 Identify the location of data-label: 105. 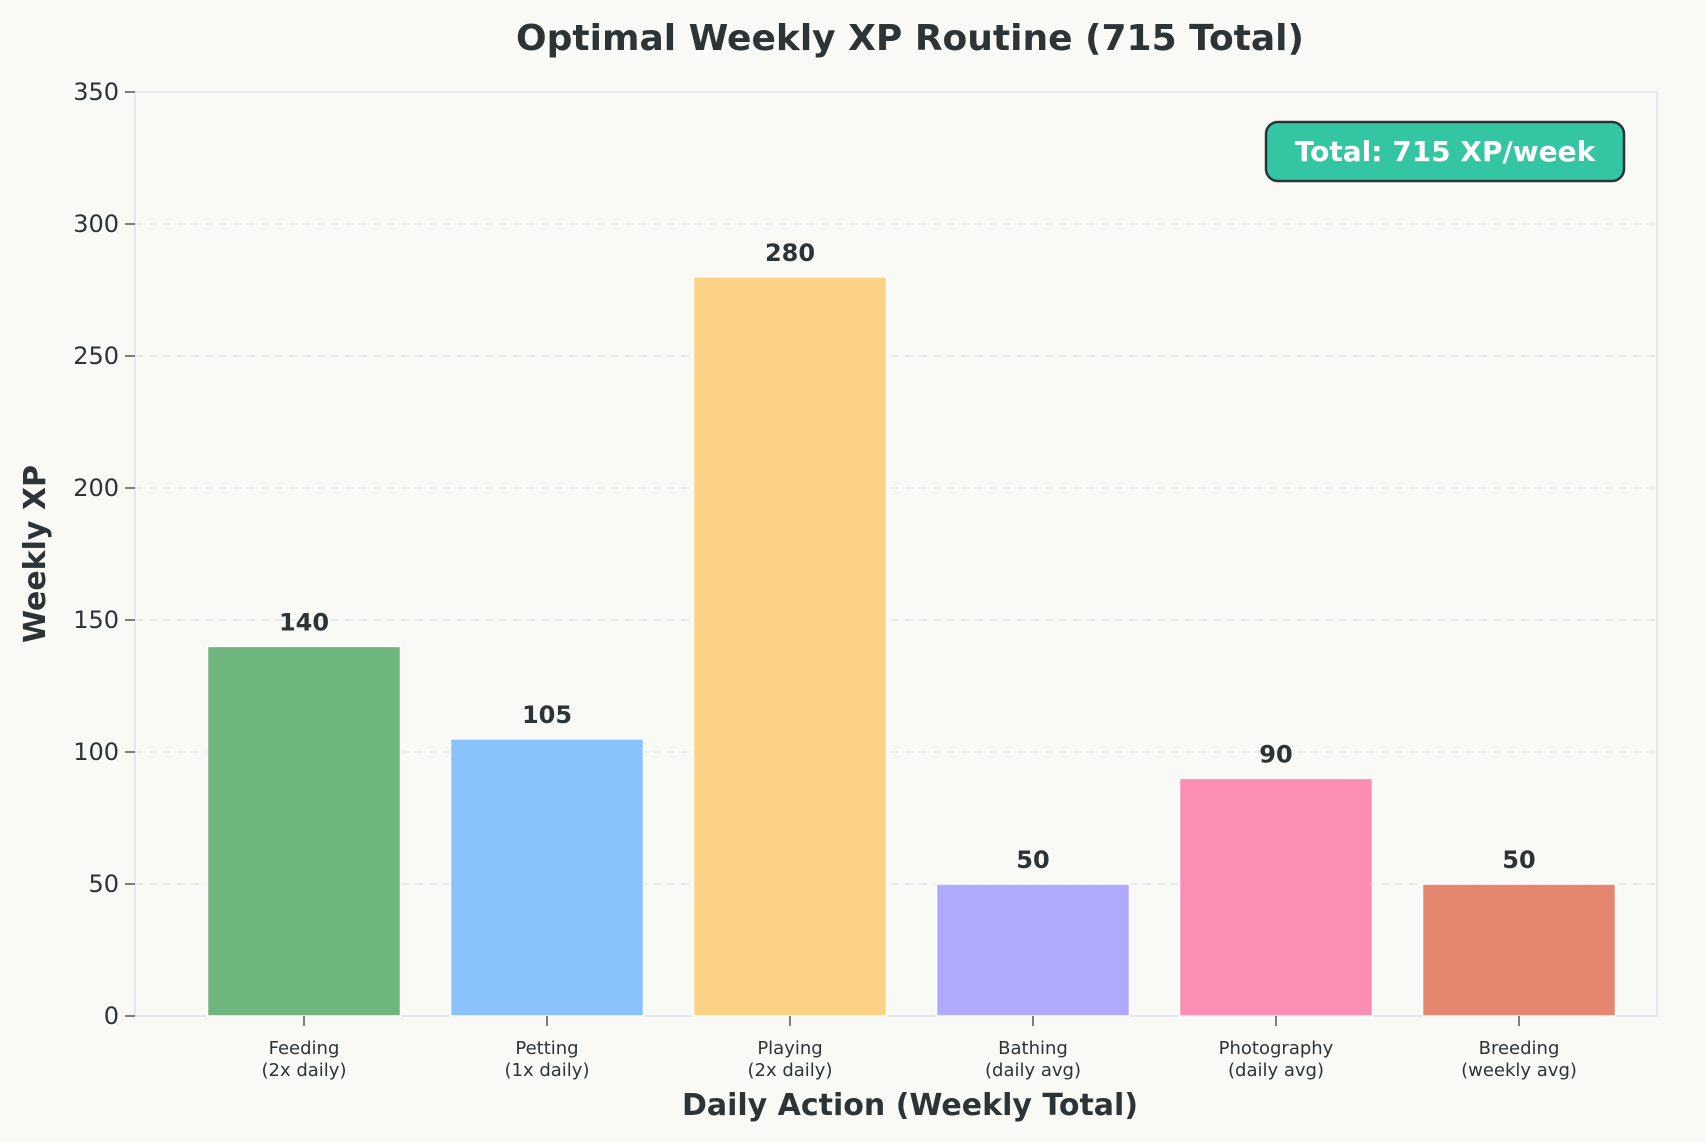
(547, 715).